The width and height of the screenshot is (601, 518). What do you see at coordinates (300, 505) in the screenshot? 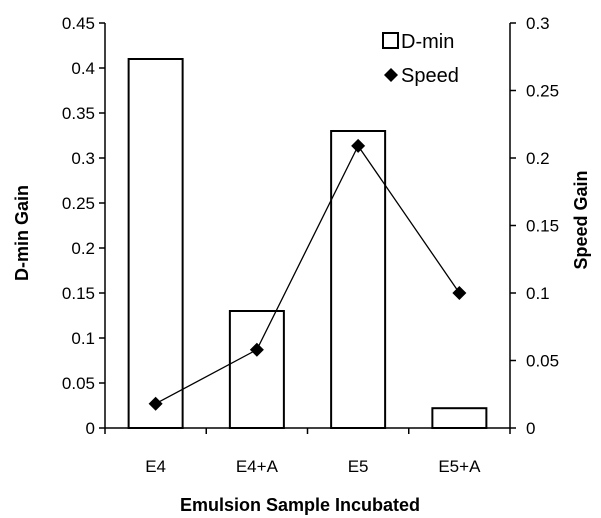
I see `x-axis-title: Emulsion Sample Incubated` at bounding box center [300, 505].